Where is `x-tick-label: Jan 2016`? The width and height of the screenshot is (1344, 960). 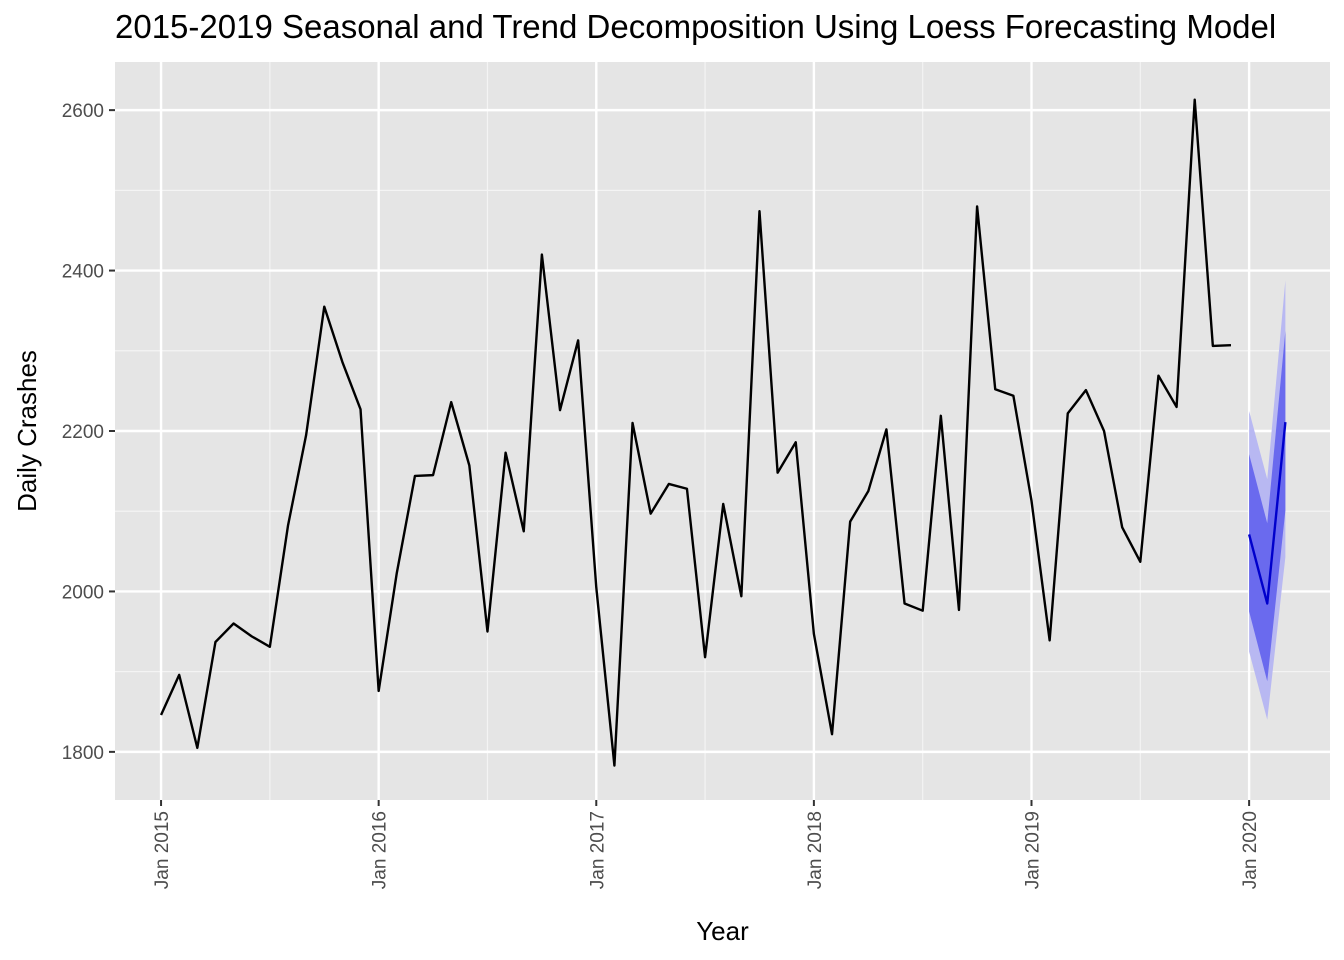 x-tick-label: Jan 2016 is located at coordinates (380, 850).